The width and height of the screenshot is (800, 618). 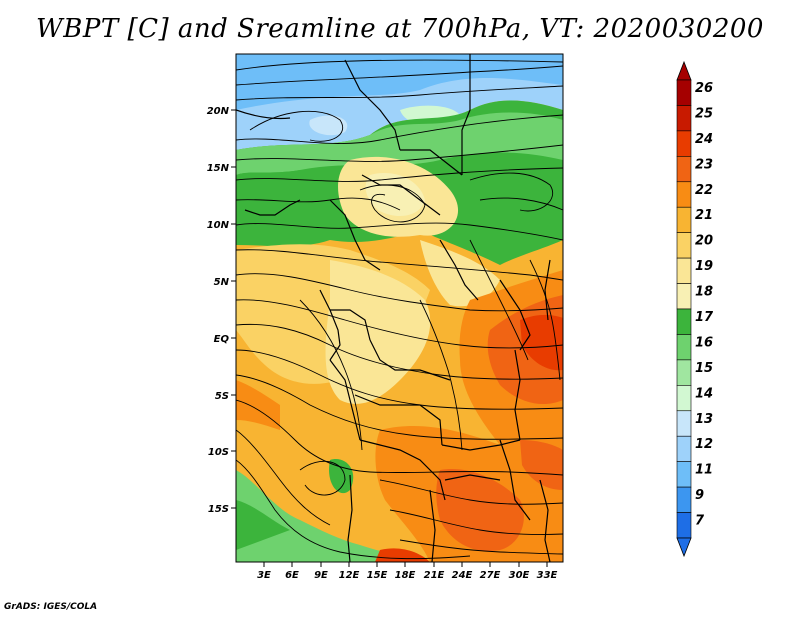 I want to click on lat-axis: 20N 15N 10N 5N EQ 5S 10S 15S, so click(x=221, y=310).